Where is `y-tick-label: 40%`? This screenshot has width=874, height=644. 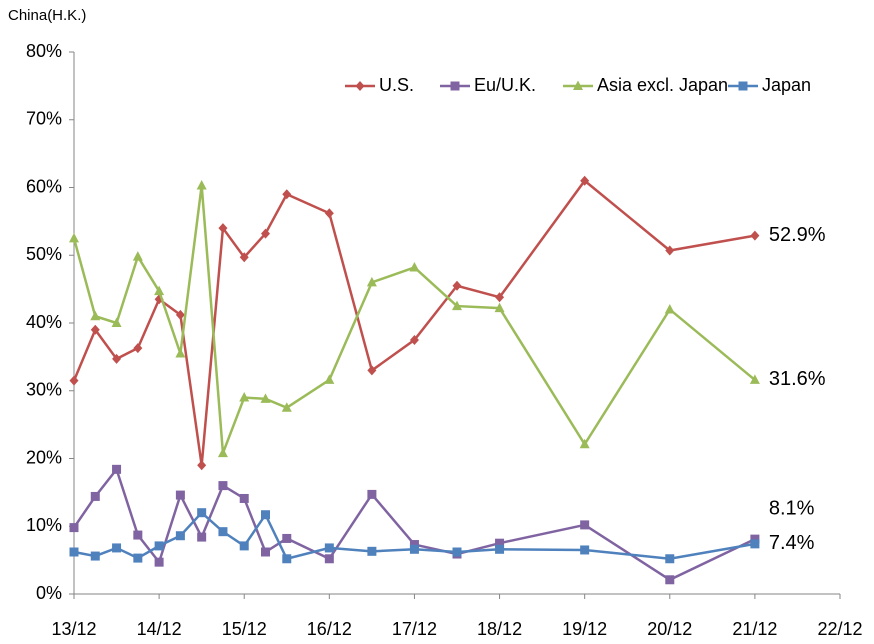
y-tick-label: 40% is located at coordinates (44, 322).